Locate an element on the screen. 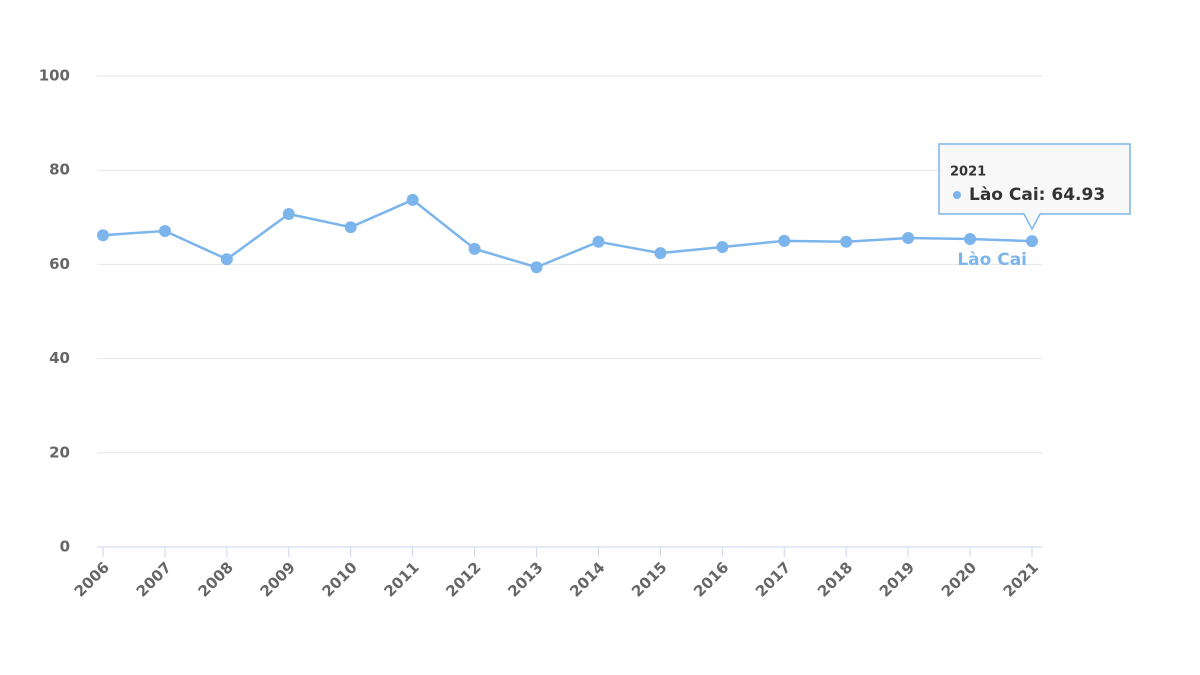  series-line is located at coordinates (567, 233).